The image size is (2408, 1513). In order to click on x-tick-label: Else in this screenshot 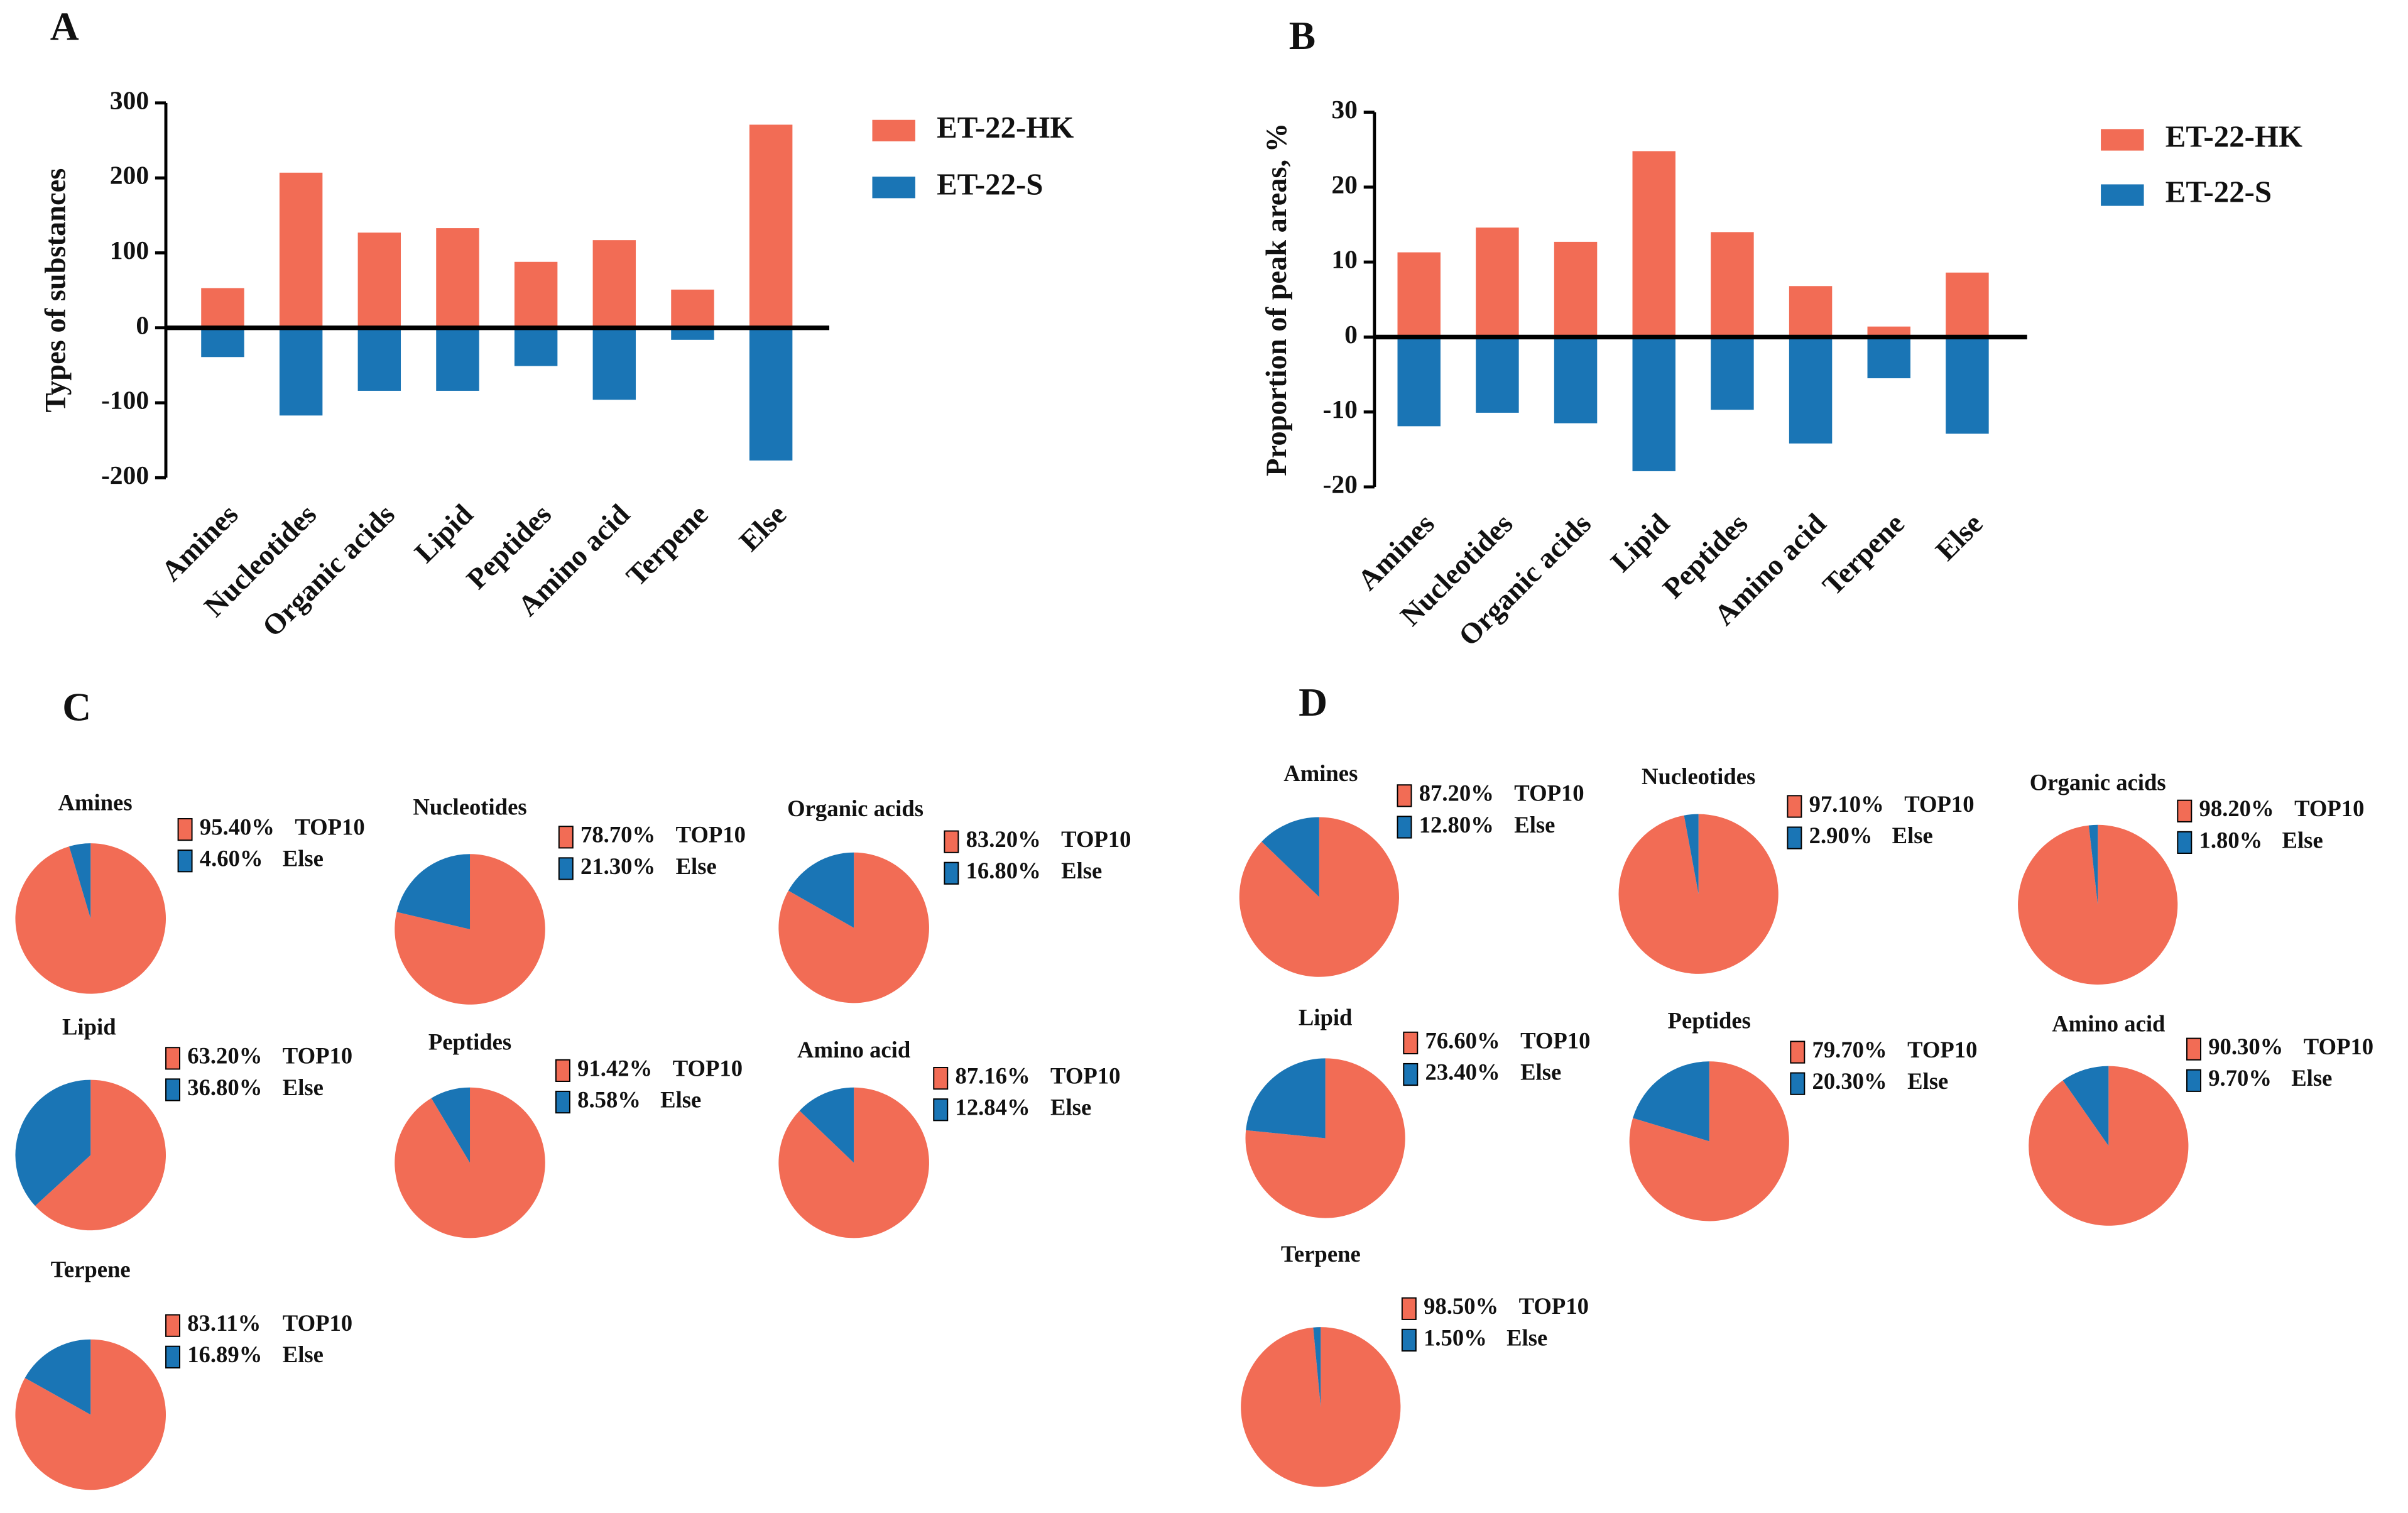, I will do `click(1959, 537)`.